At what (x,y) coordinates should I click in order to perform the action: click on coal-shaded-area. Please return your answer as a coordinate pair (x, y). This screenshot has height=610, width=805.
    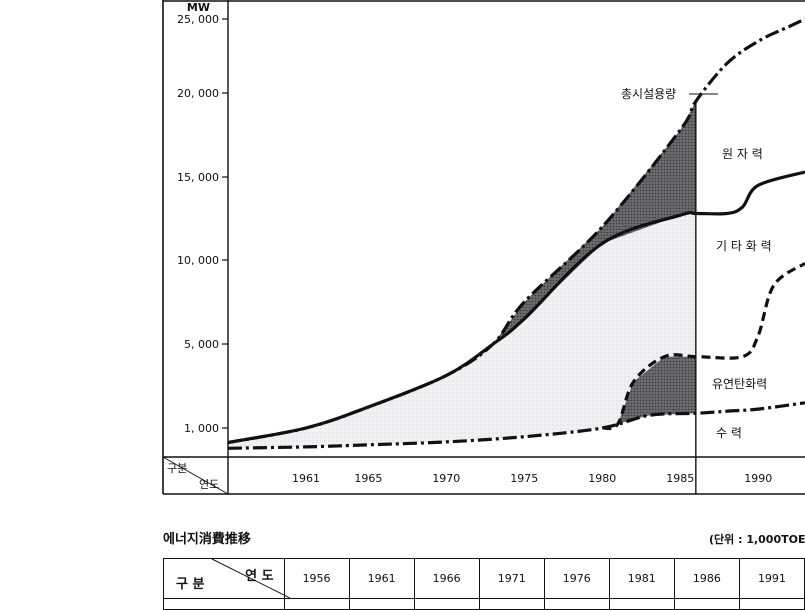
    Looking at the image, I should click on (649, 392).